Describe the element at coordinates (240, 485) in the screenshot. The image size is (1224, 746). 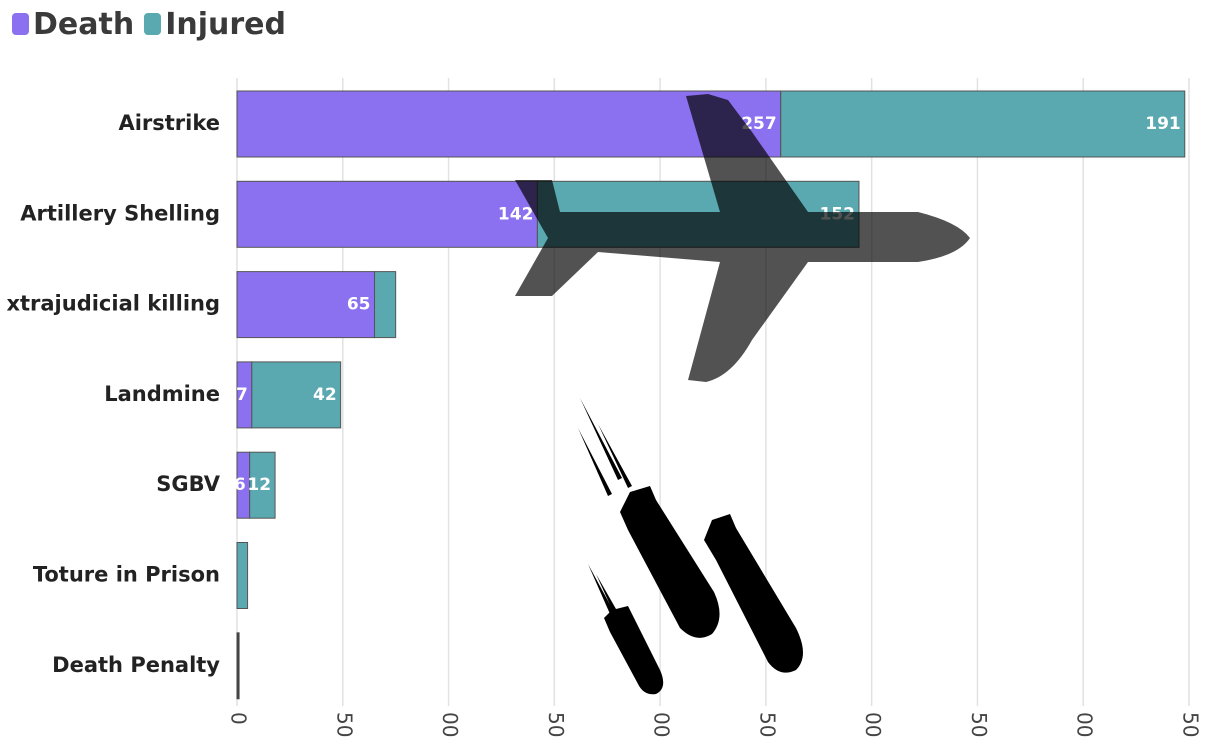
I see `data-label: 6` at that location.